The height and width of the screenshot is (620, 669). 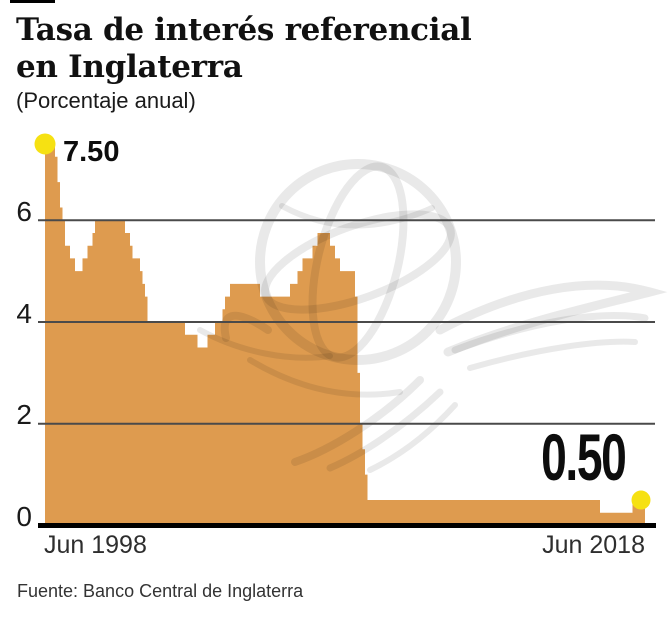 What do you see at coordinates (160, 591) in the screenshot?
I see `source-caption: Fuente: Banco Central de Inglaterra` at bounding box center [160, 591].